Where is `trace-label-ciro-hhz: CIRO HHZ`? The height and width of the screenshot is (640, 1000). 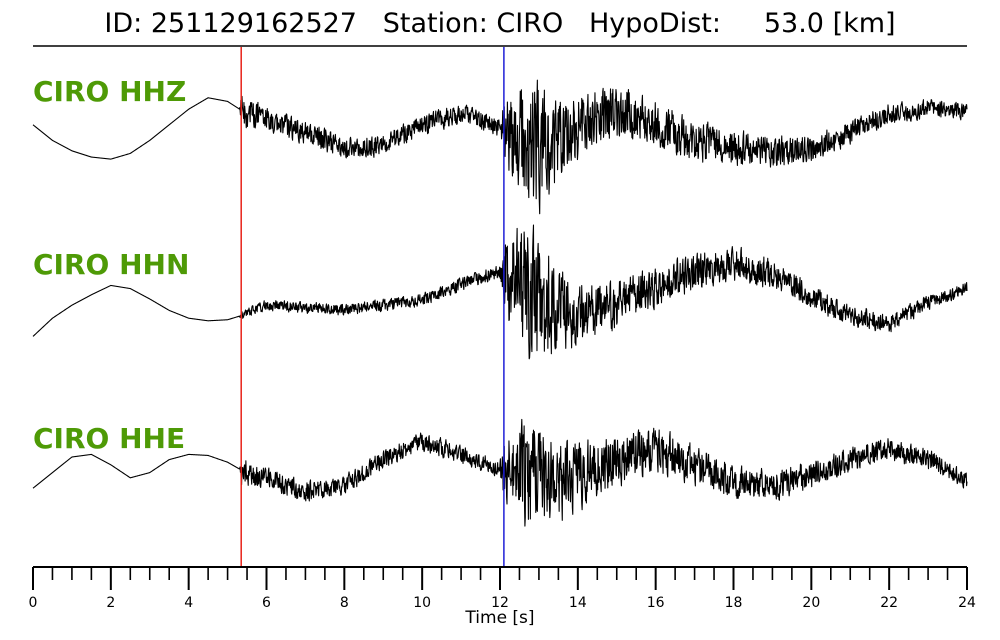 trace-label-ciro-hhz: CIRO HHZ is located at coordinates (109, 91).